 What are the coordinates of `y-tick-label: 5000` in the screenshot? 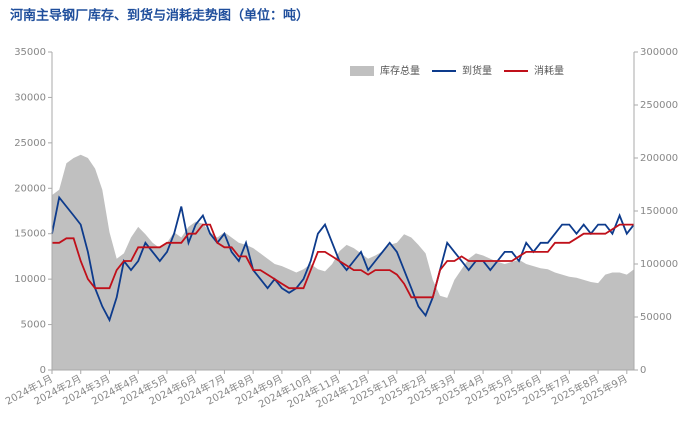 It's located at (33, 325).